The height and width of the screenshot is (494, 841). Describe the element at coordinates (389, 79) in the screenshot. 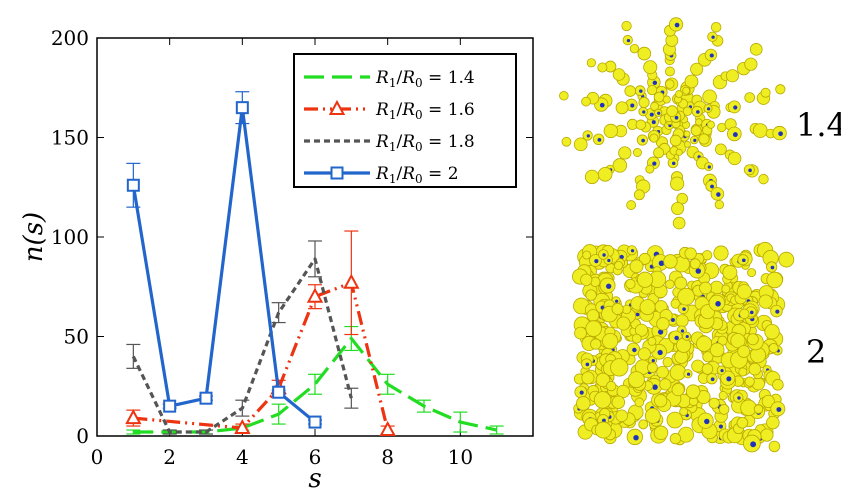

I see `legend-item: R1/R0 = 1.4` at that location.